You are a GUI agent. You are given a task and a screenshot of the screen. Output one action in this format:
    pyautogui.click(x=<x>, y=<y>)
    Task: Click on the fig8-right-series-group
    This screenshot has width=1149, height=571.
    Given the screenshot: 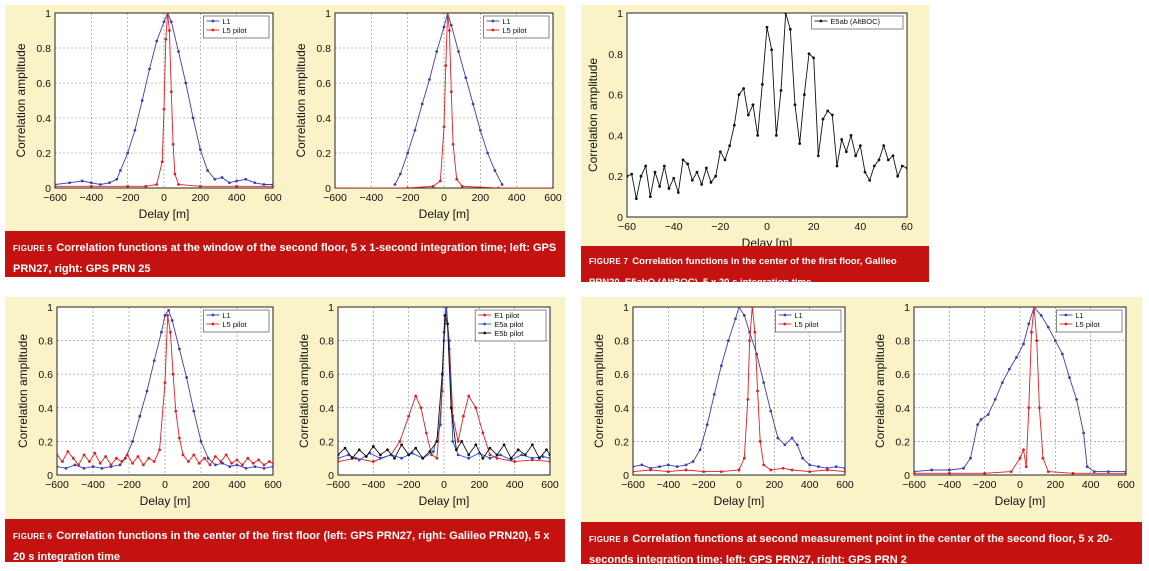 What is the action you would take?
    pyautogui.click(x=1020, y=391)
    